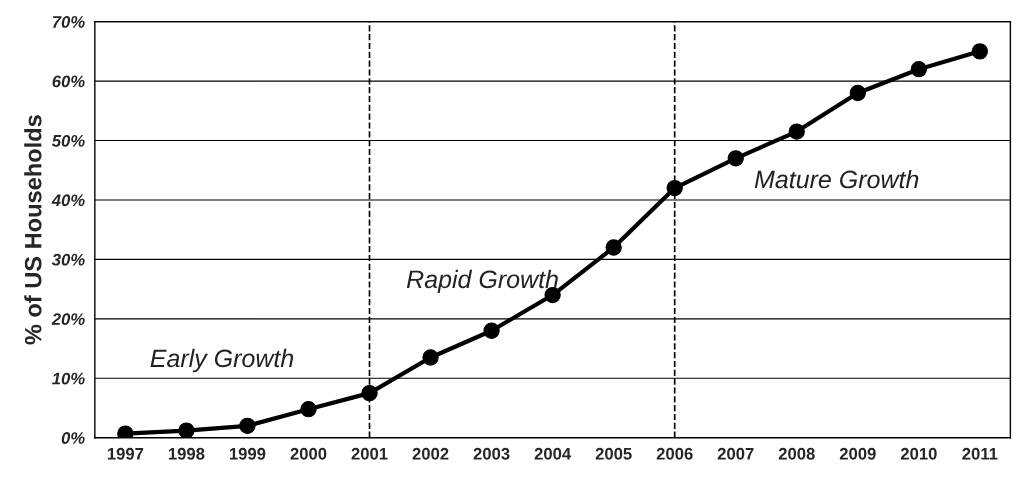 The height and width of the screenshot is (481, 1031). Describe the element at coordinates (553, 453) in the screenshot. I see `x-tick-label: 2004` at that location.